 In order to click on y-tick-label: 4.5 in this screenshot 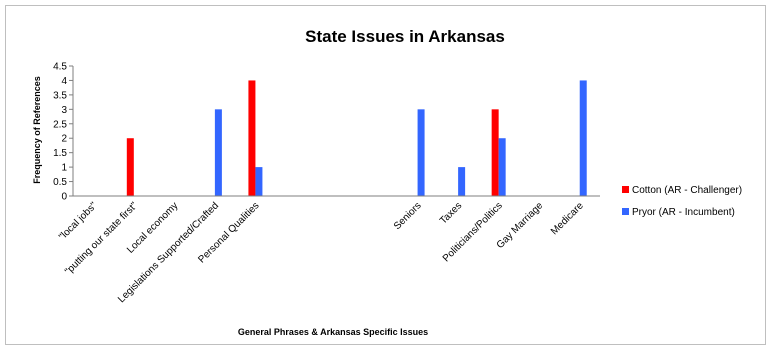, I will do `click(60, 67)`.